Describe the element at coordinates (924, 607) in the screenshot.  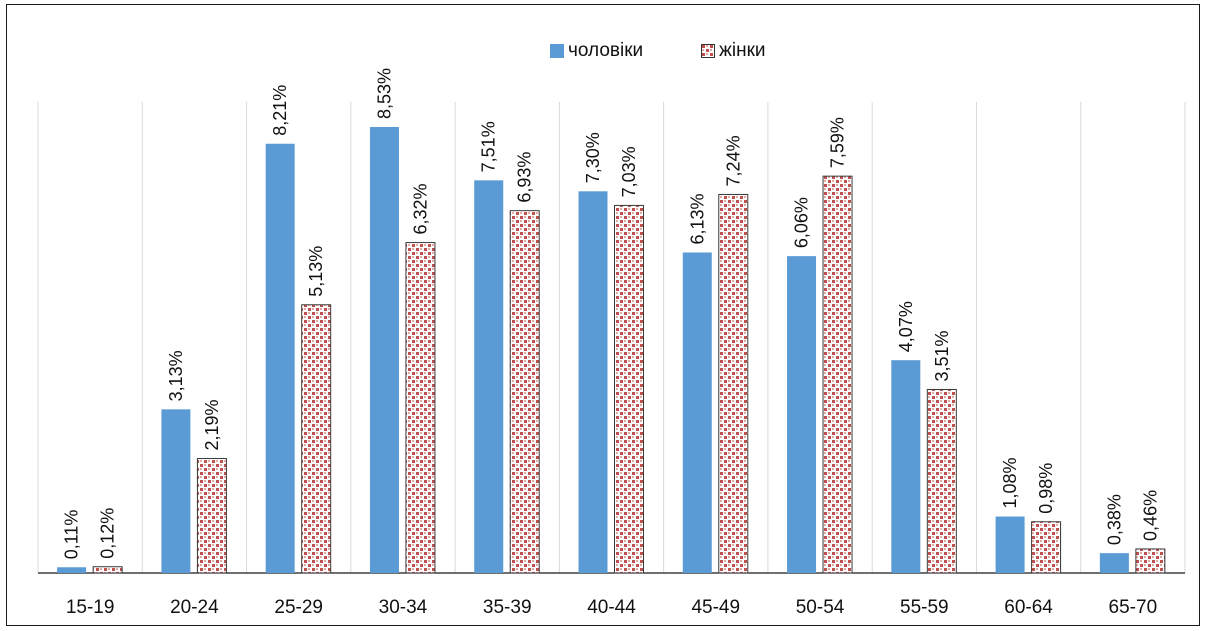
I see `x-tick-label: 55-59` at that location.